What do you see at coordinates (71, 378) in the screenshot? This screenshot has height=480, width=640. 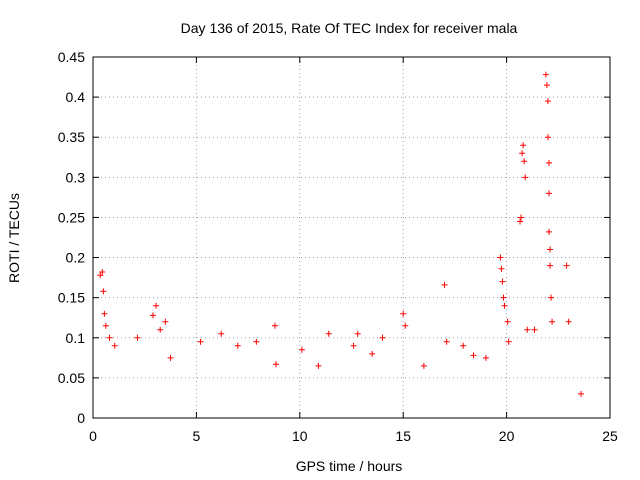 I see `y-tick-label: 0.05` at bounding box center [71, 378].